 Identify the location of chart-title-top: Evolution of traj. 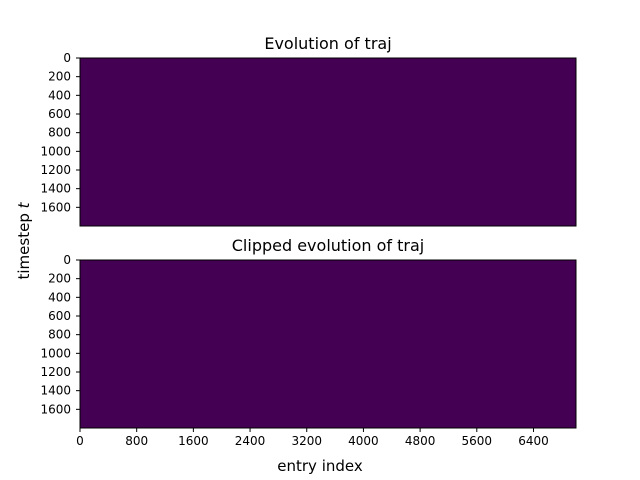
(327, 43).